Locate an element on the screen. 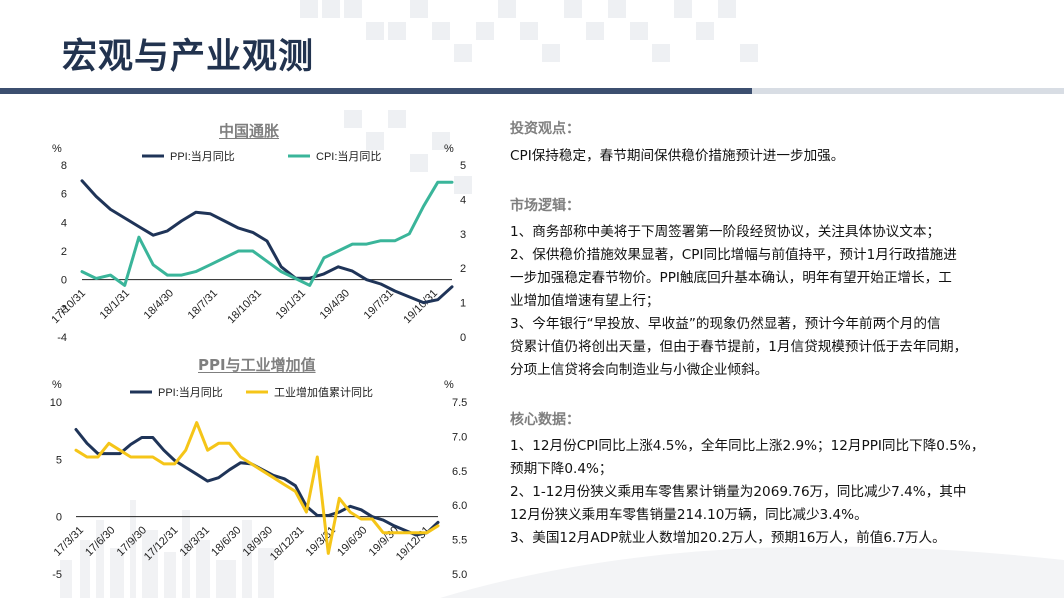 The width and height of the screenshot is (1064, 598). logic-title: 市场逻辑： is located at coordinates (545, 206).